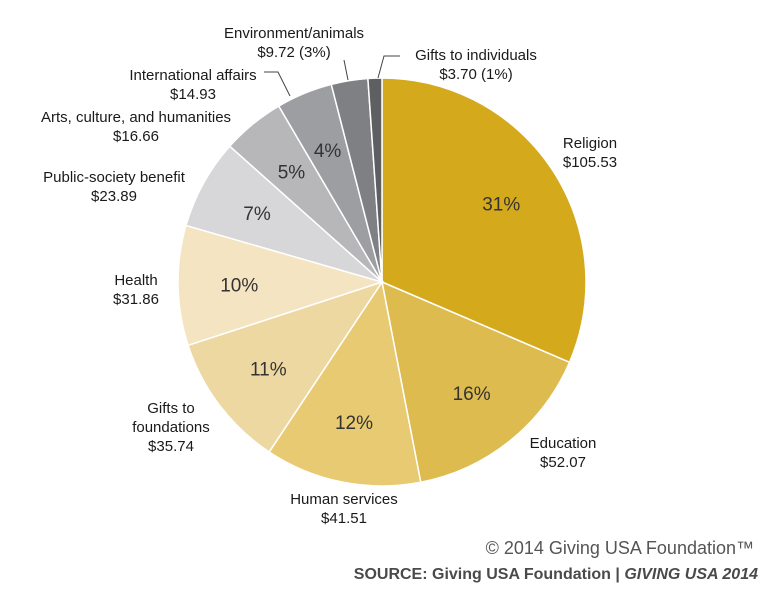 This screenshot has height=593, width=764. I want to click on percent-label: 5%, so click(292, 173).